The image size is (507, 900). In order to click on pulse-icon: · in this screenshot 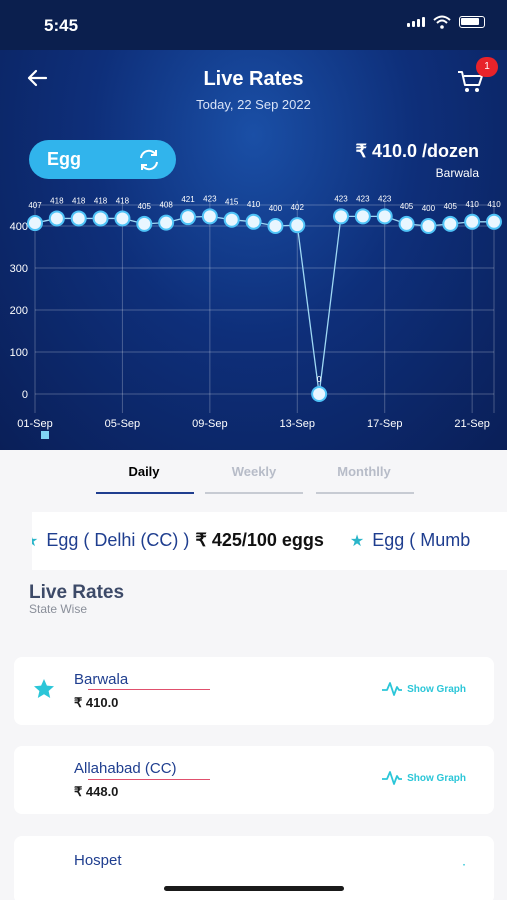, I will do `click(464, 865)`.